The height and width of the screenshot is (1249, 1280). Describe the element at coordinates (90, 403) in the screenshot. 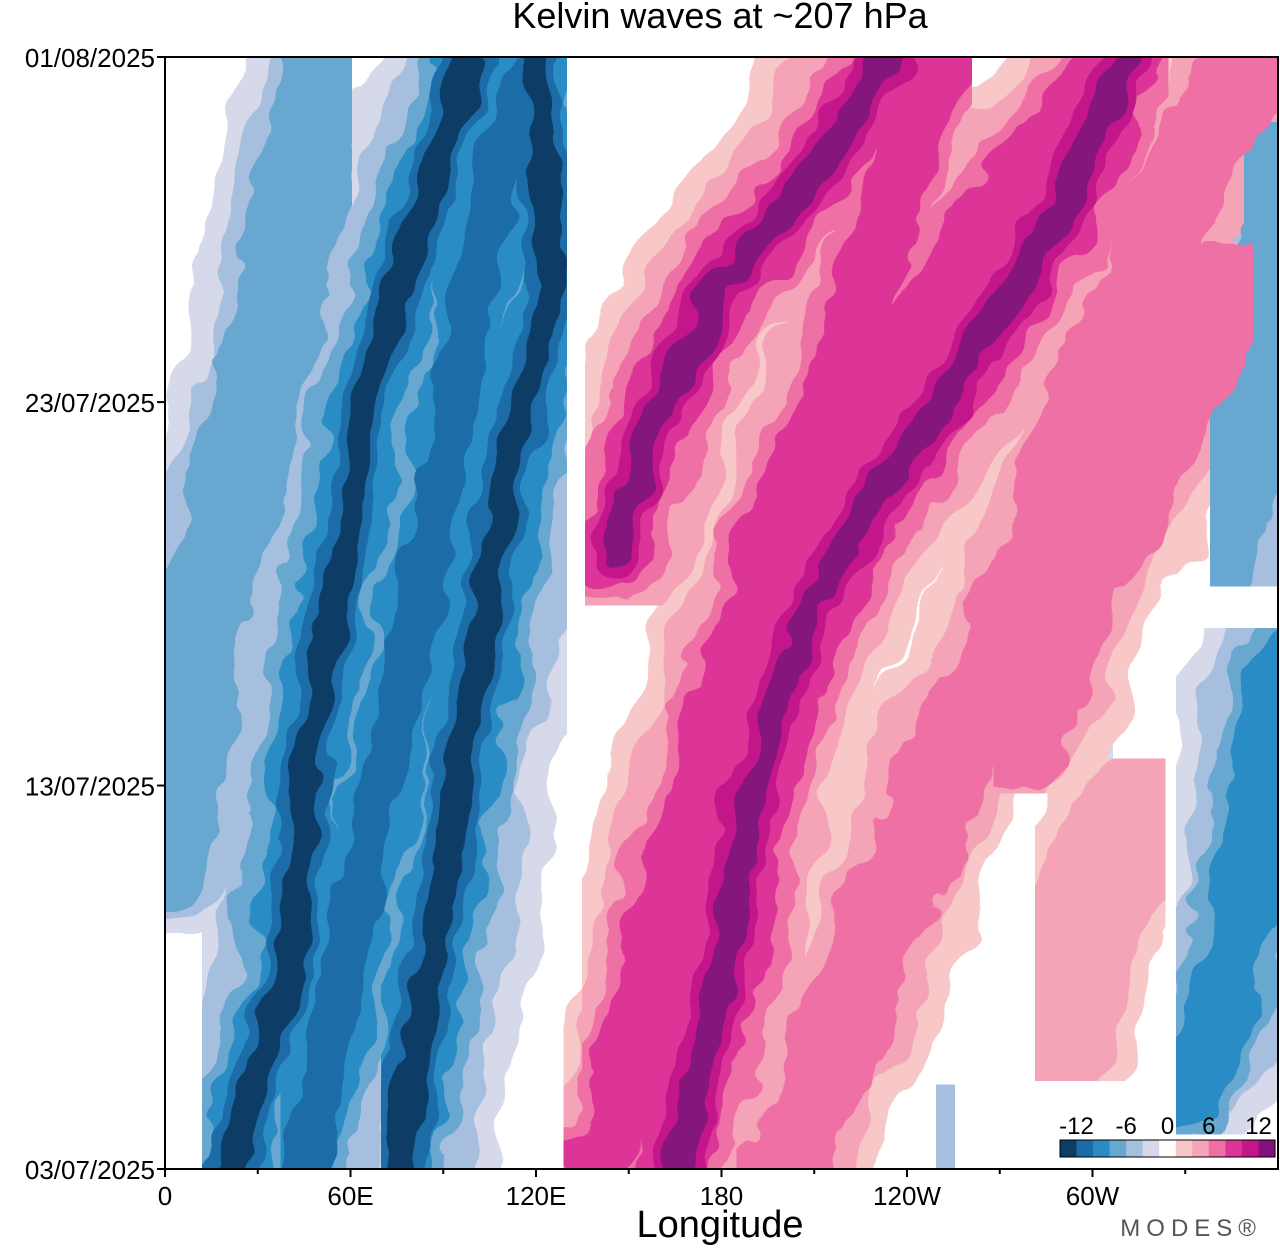

I see `y-tick-label: 23/07/2025` at that location.